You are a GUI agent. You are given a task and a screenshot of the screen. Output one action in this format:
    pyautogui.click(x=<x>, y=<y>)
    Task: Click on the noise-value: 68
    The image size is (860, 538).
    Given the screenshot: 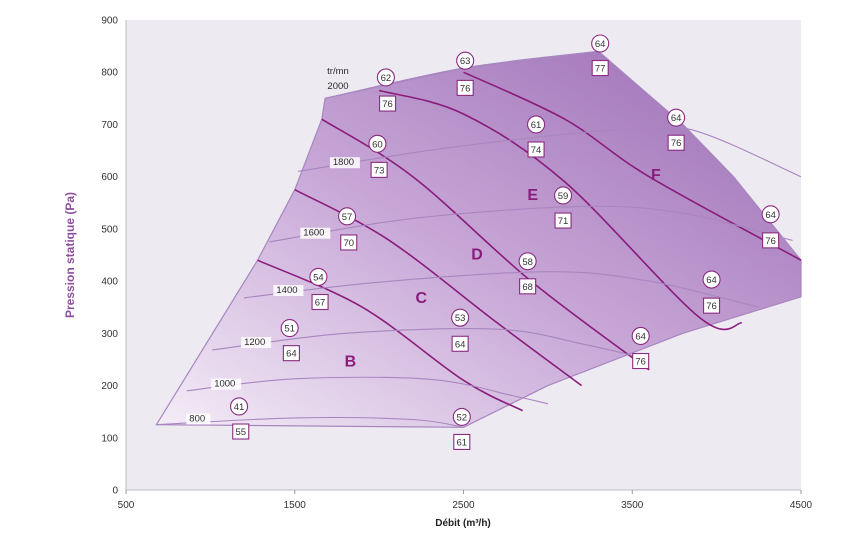 What is the action you would take?
    pyautogui.click(x=527, y=287)
    